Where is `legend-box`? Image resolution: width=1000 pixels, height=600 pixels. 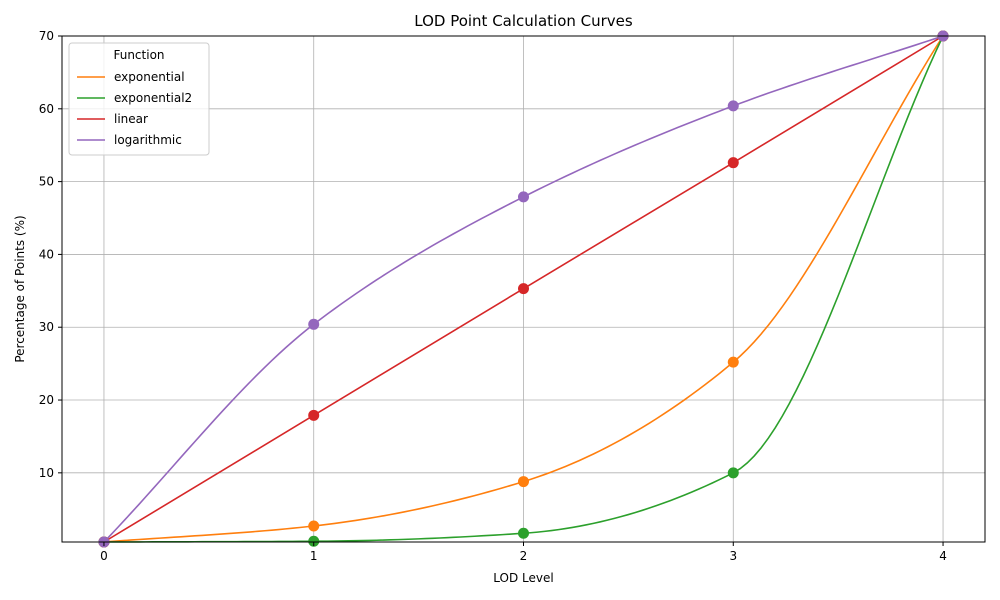
legend-box is located at coordinates (139, 99).